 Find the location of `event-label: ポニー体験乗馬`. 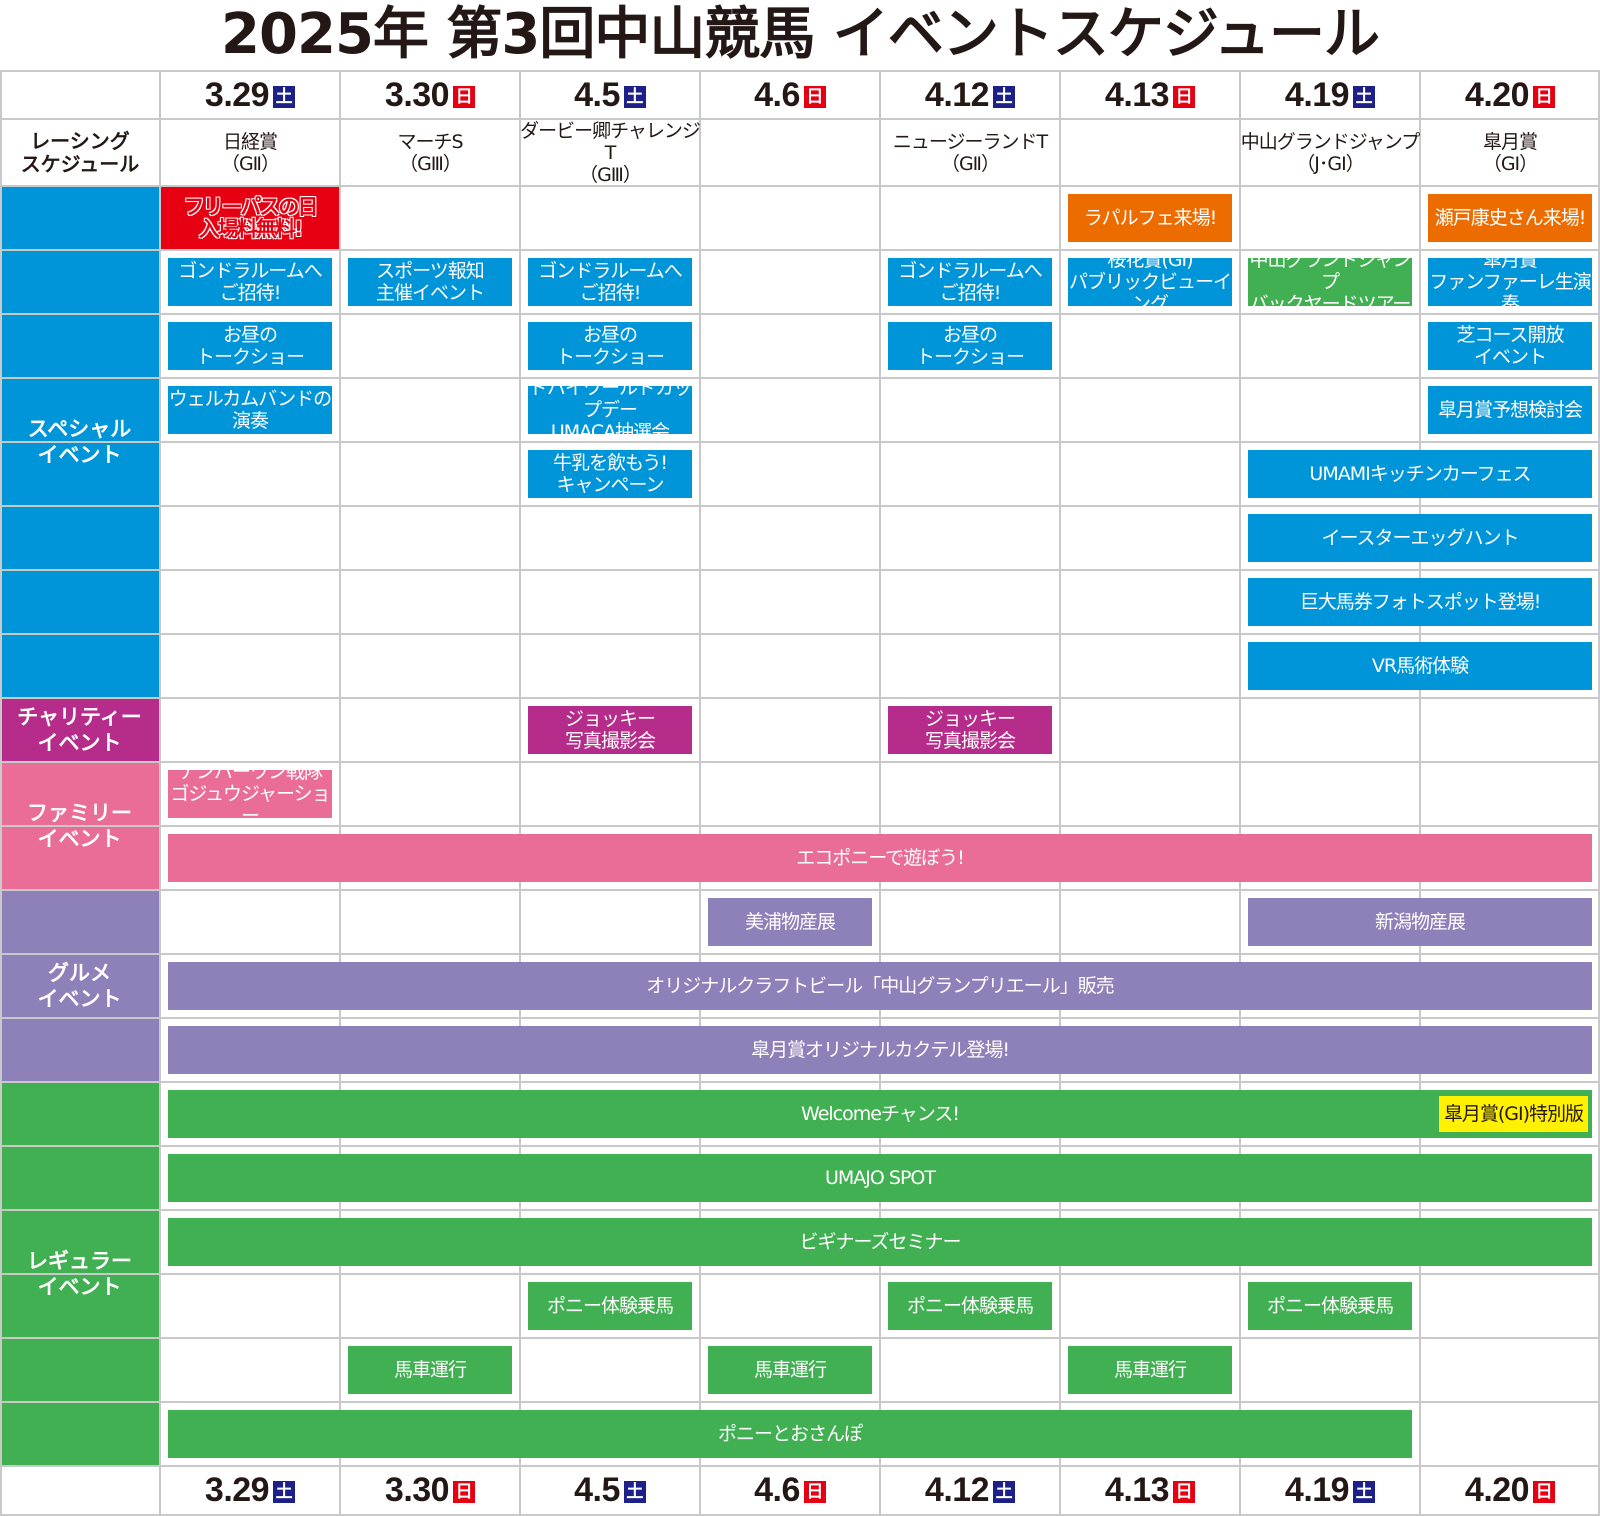

event-label: ポニー体験乗馬 is located at coordinates (970, 1306).